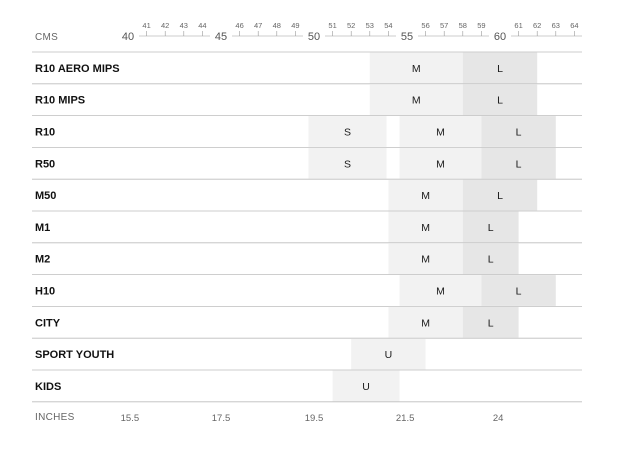  I want to click on inches-axis-label: INCHES, so click(55, 417).